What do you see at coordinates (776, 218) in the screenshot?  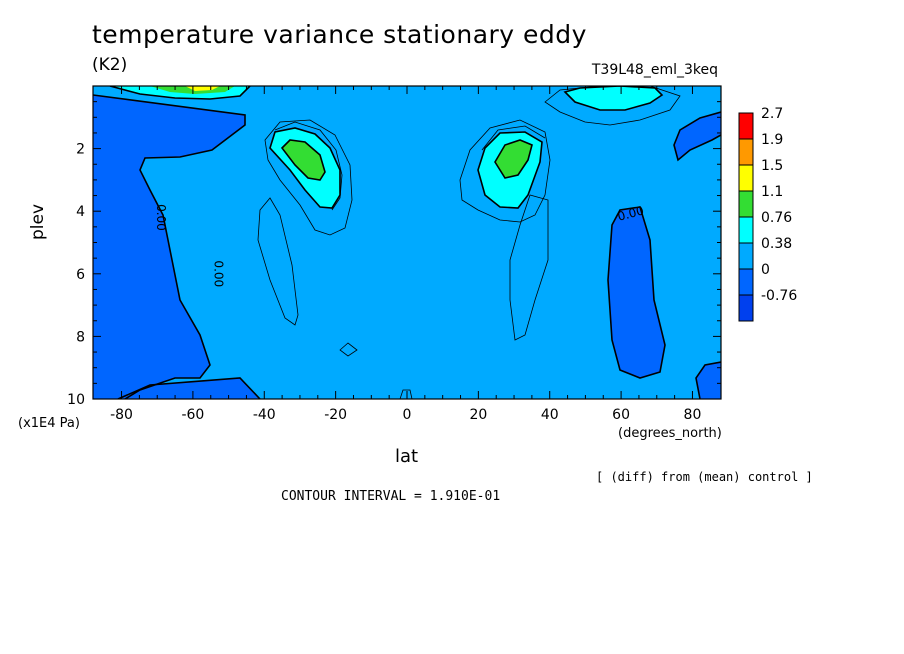 I see `legend-label: 0.76` at bounding box center [776, 218].